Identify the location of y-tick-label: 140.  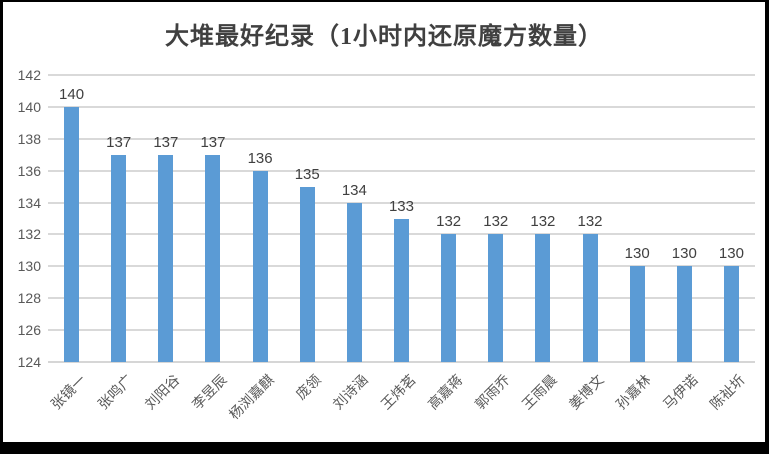
(29, 106).